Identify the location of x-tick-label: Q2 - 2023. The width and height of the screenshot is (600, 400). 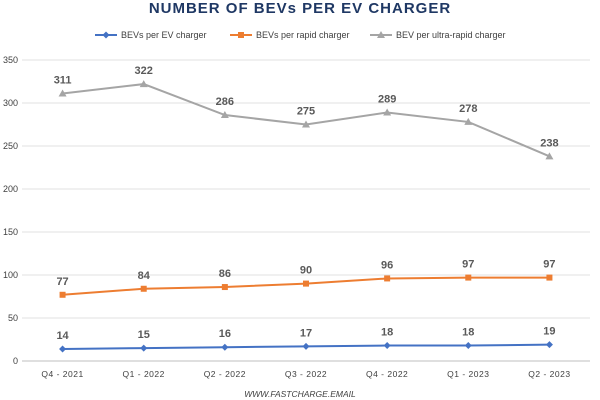
(549, 374).